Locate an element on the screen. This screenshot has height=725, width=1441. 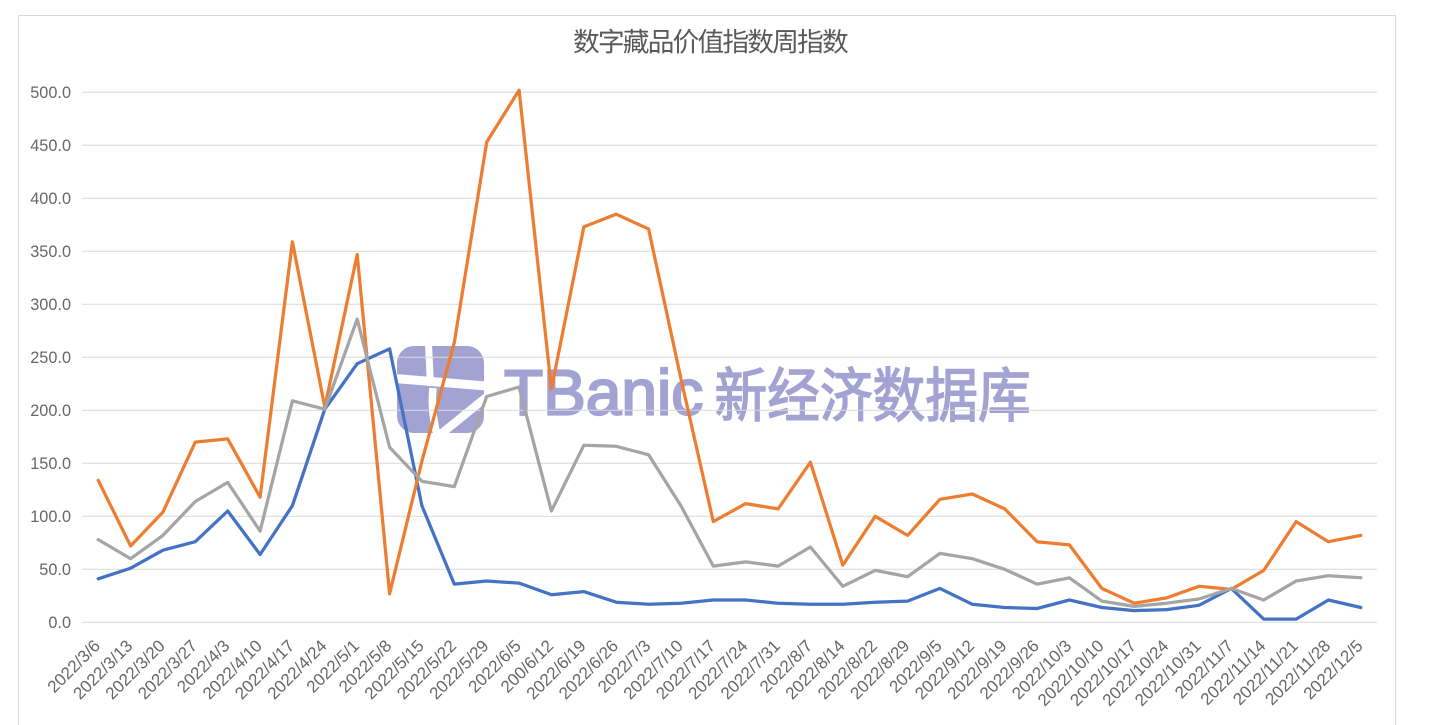
svg-text: 50.0 is located at coordinates (55, 570).